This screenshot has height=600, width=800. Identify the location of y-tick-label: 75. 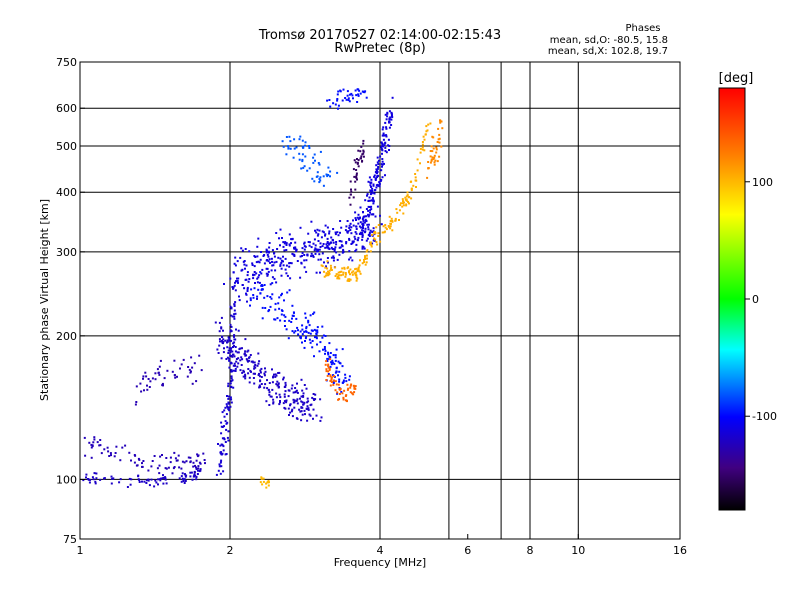
(70, 539).